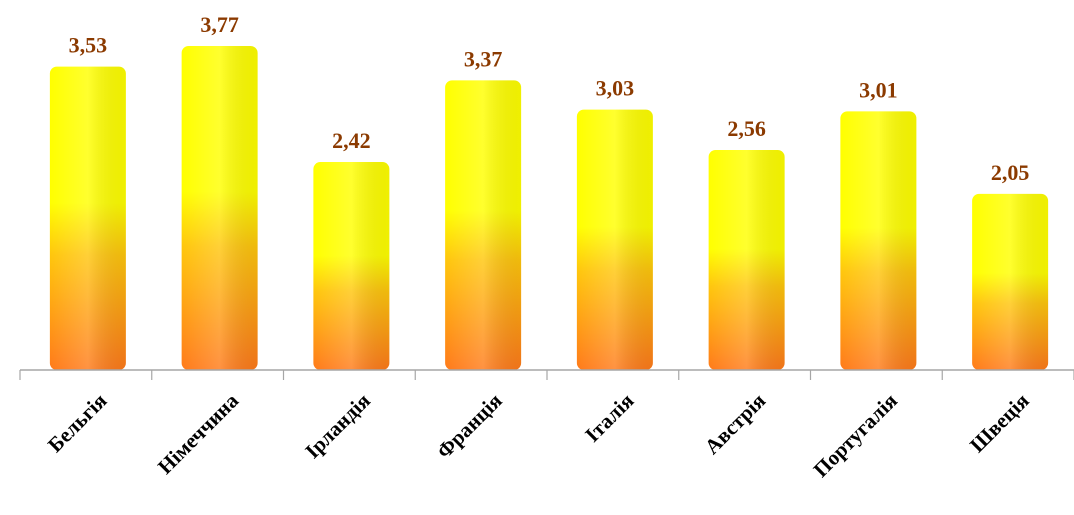  I want to click on value-label-3: 2,42, so click(351, 140).